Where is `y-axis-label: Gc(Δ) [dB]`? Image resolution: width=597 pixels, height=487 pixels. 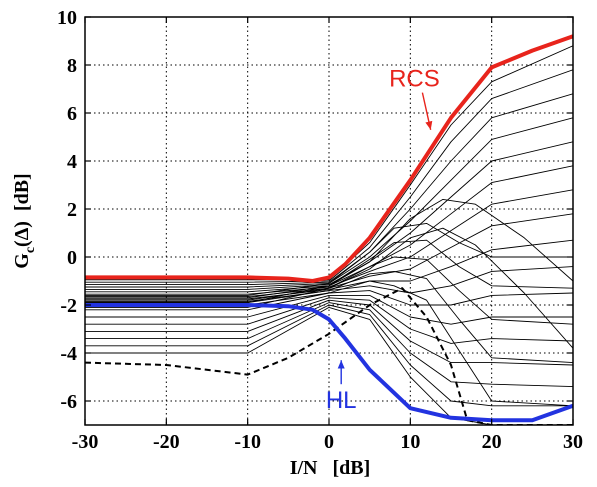
y-axis-label: Gc(Δ) [dB] is located at coordinates (24, 220).